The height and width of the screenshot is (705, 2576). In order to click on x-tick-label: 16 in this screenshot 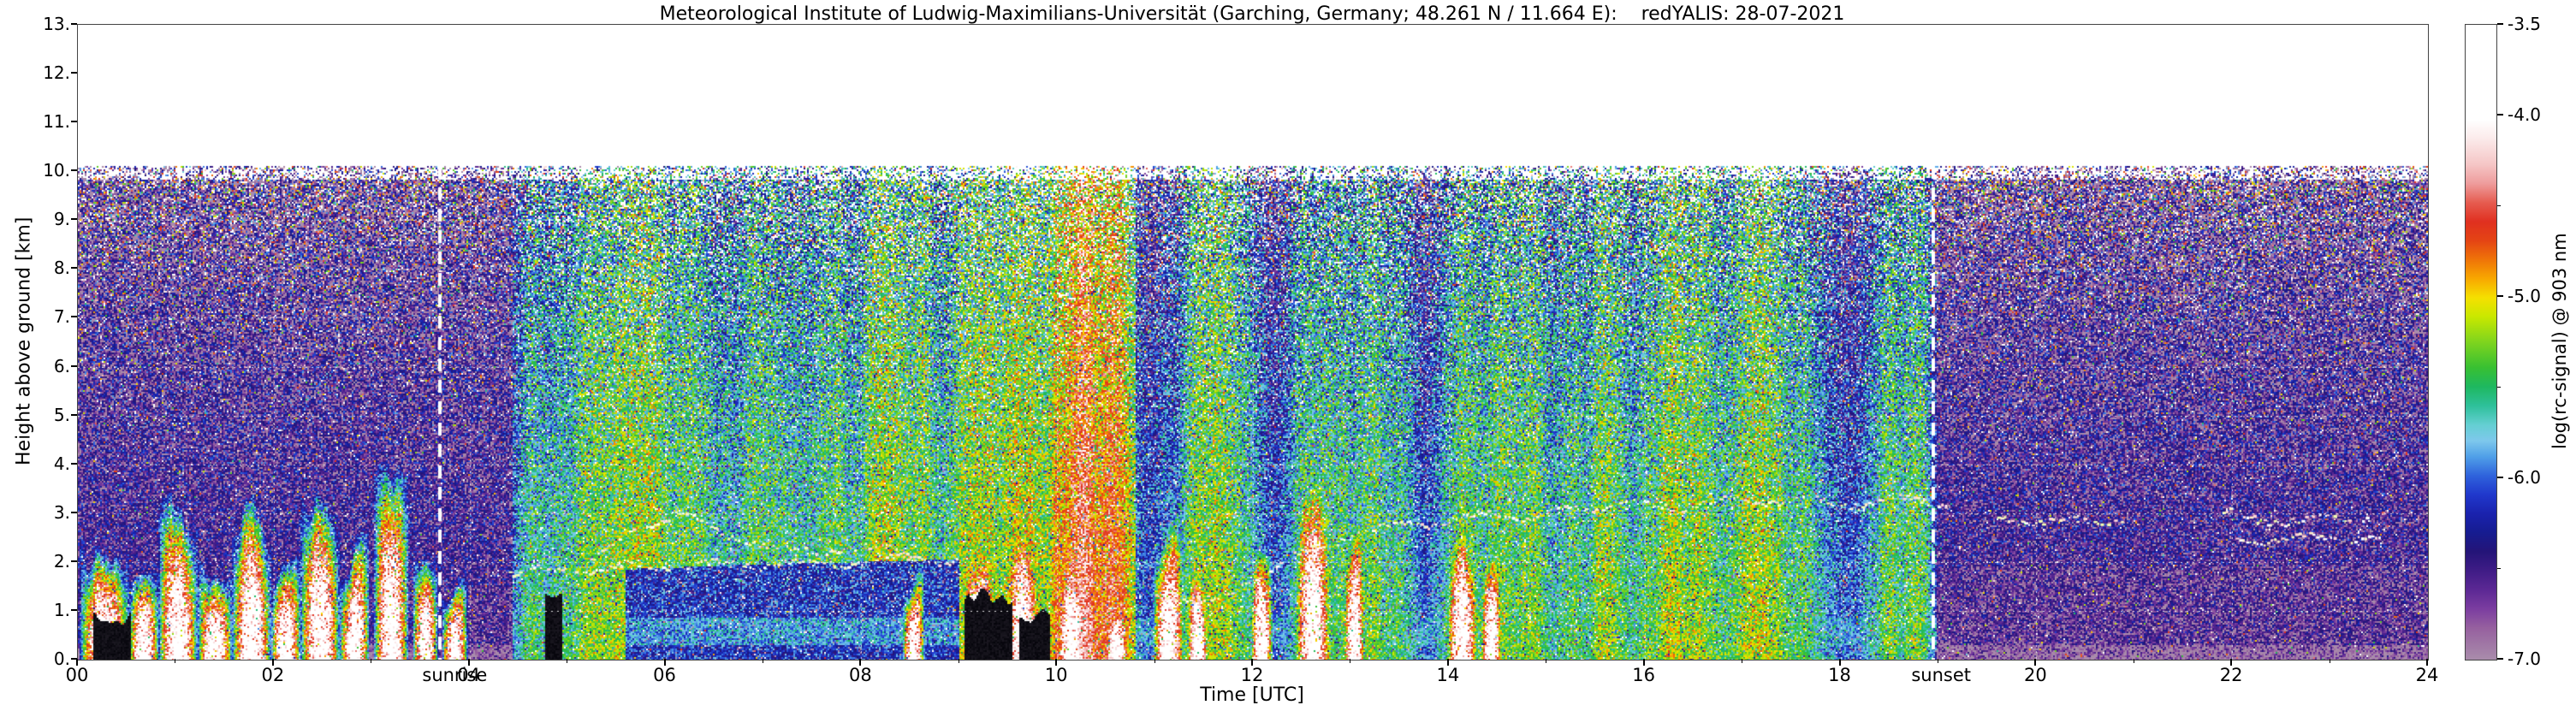, I will do `click(1644, 675)`.